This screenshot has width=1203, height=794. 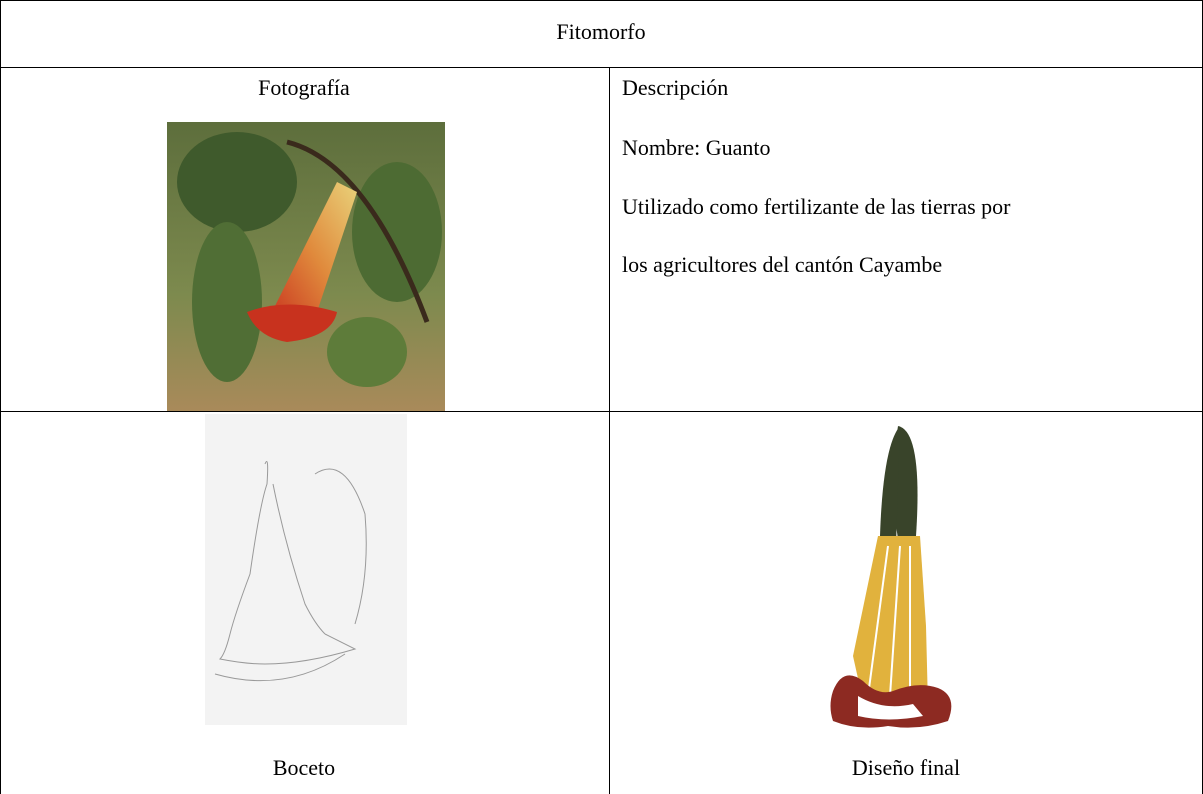 What do you see at coordinates (782, 264) in the screenshot?
I see `description-line: los agricultores del cantón Cayambe` at bounding box center [782, 264].